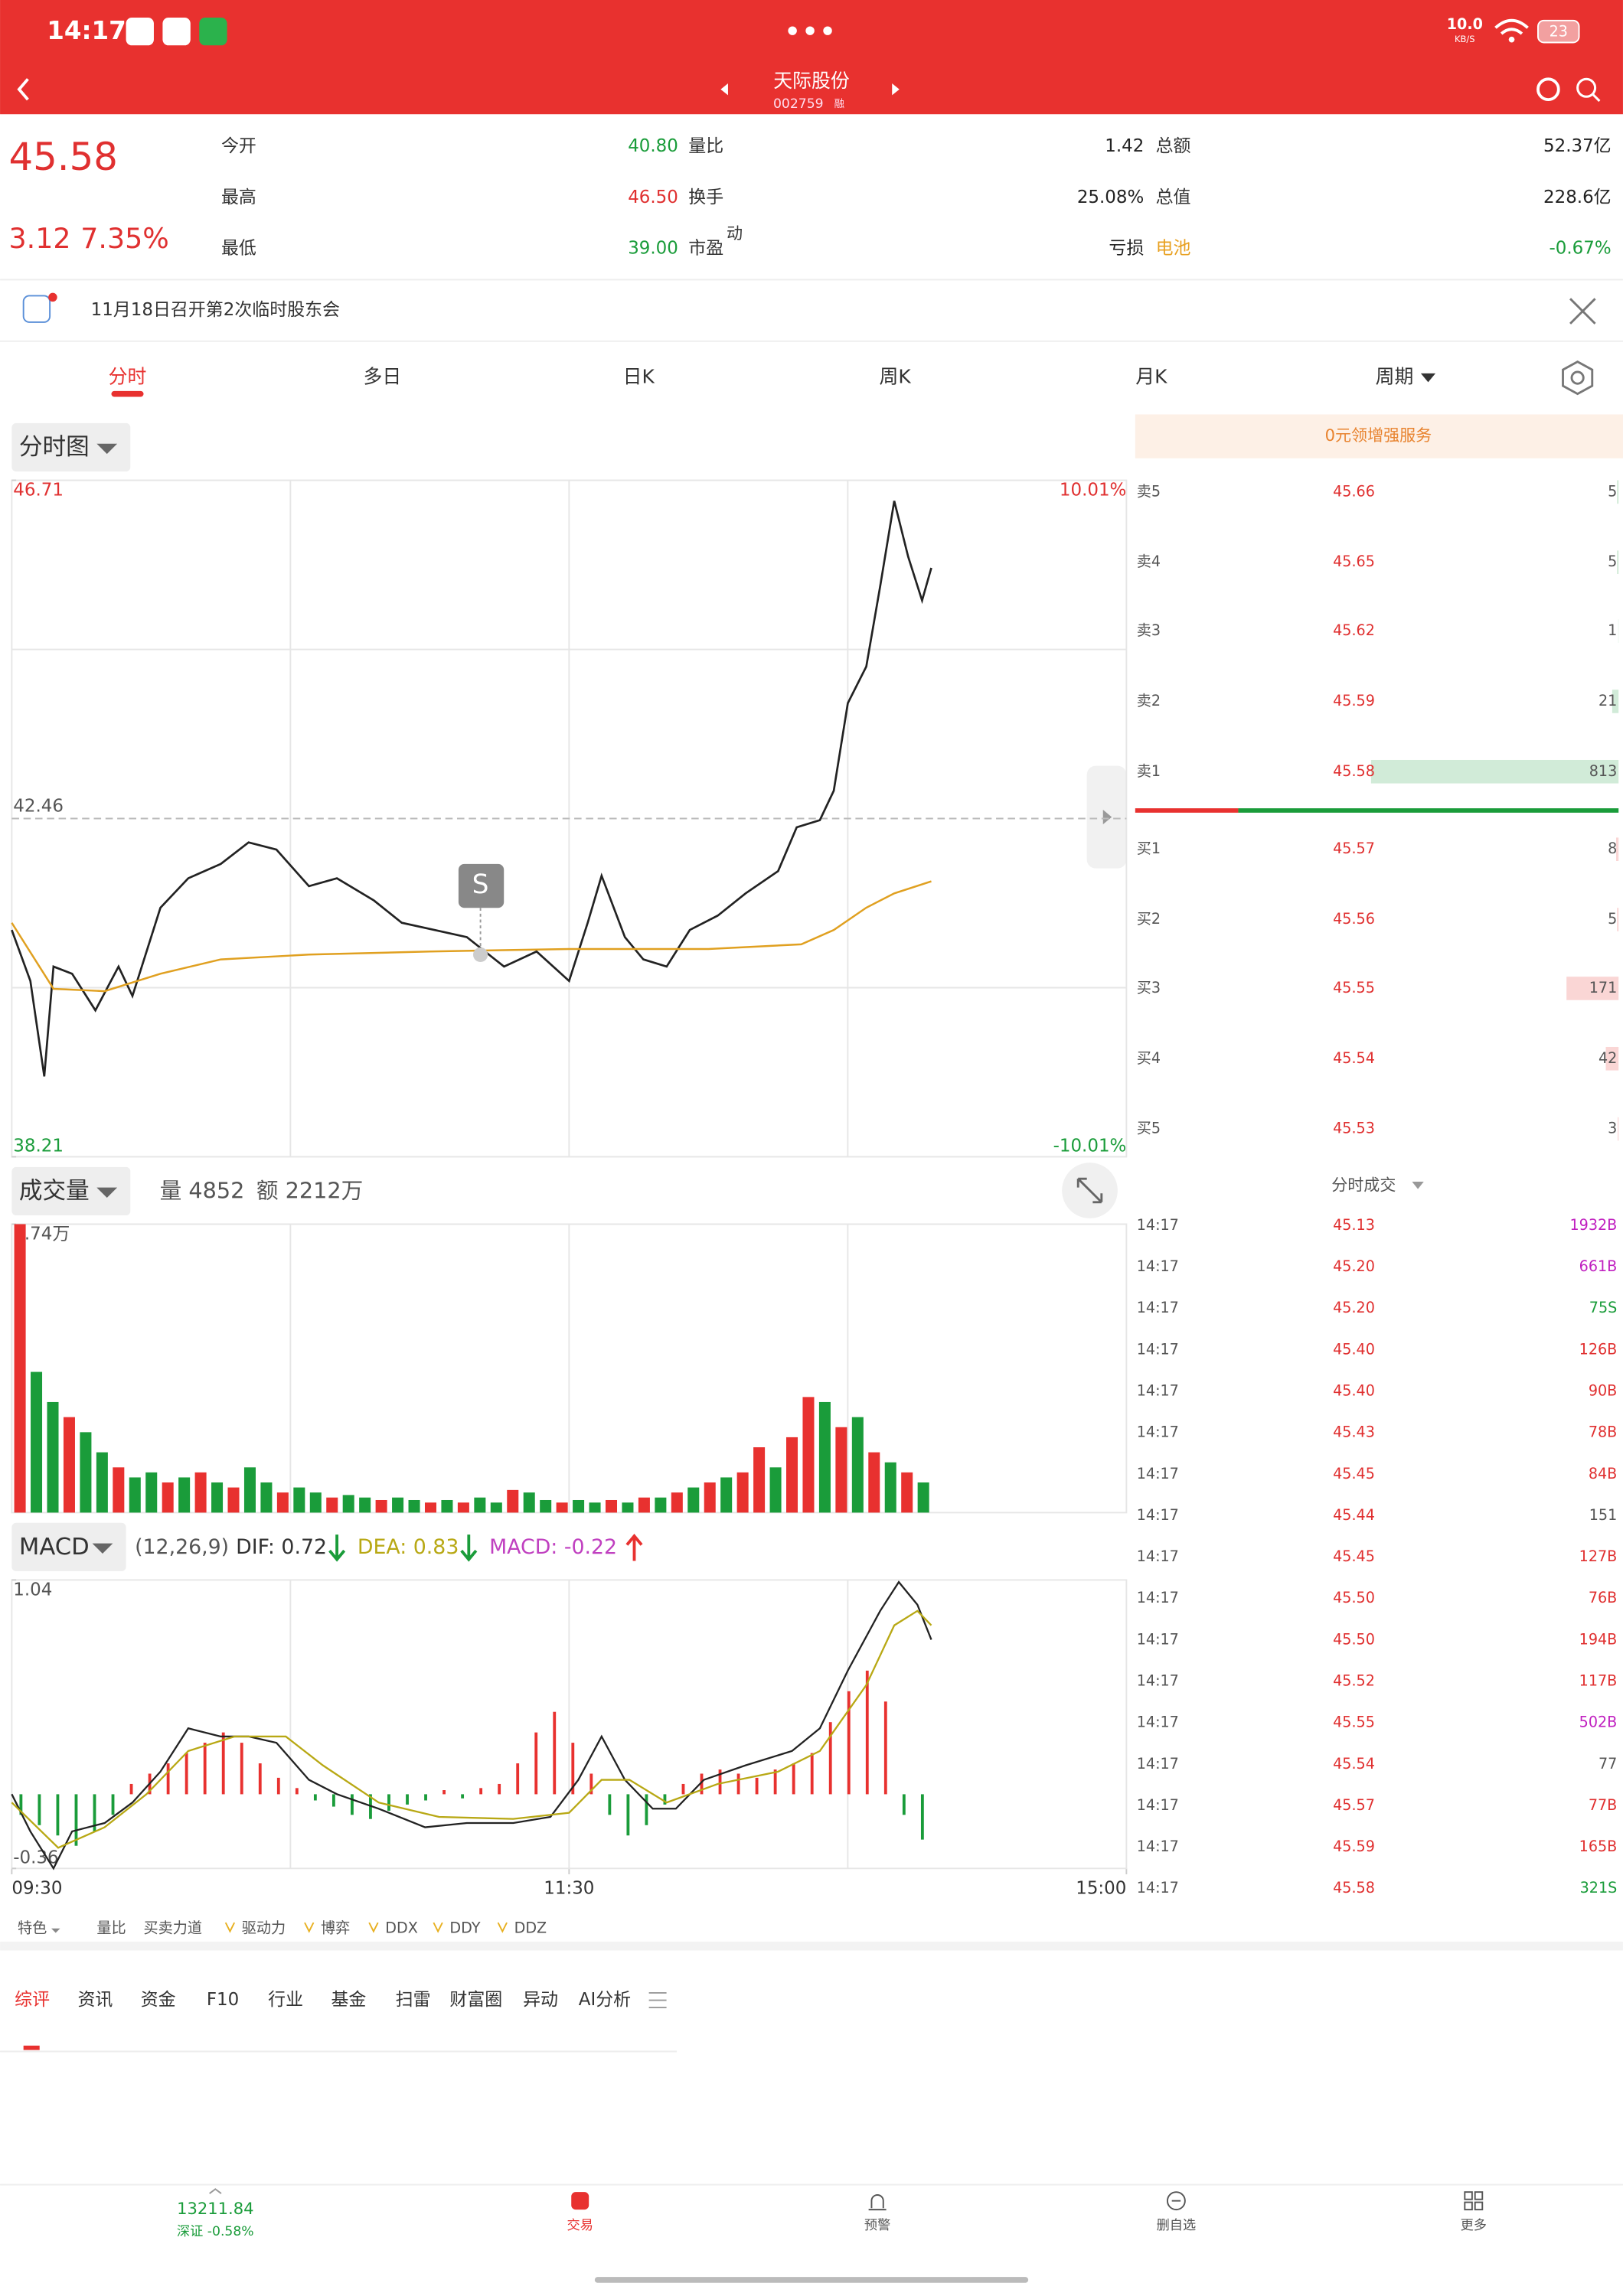  What do you see at coordinates (1187, 810) in the screenshot?
I see `bid-strength` at bounding box center [1187, 810].